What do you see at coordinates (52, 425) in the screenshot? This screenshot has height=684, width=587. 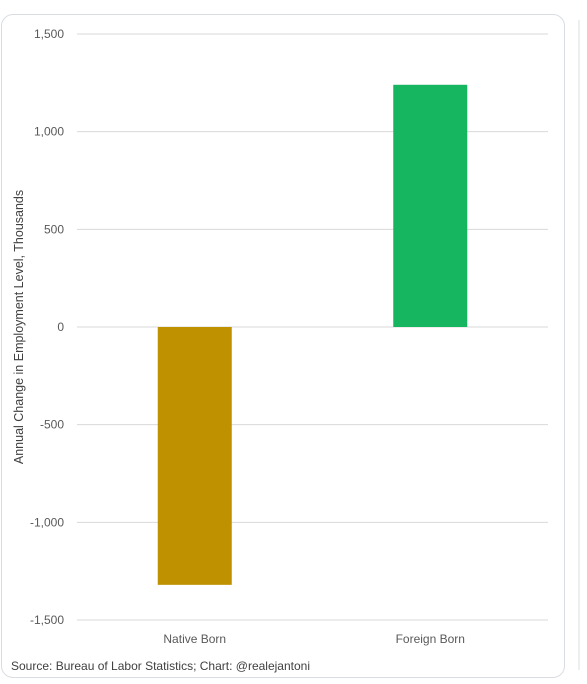 I see `y-tick-label: -500` at bounding box center [52, 425].